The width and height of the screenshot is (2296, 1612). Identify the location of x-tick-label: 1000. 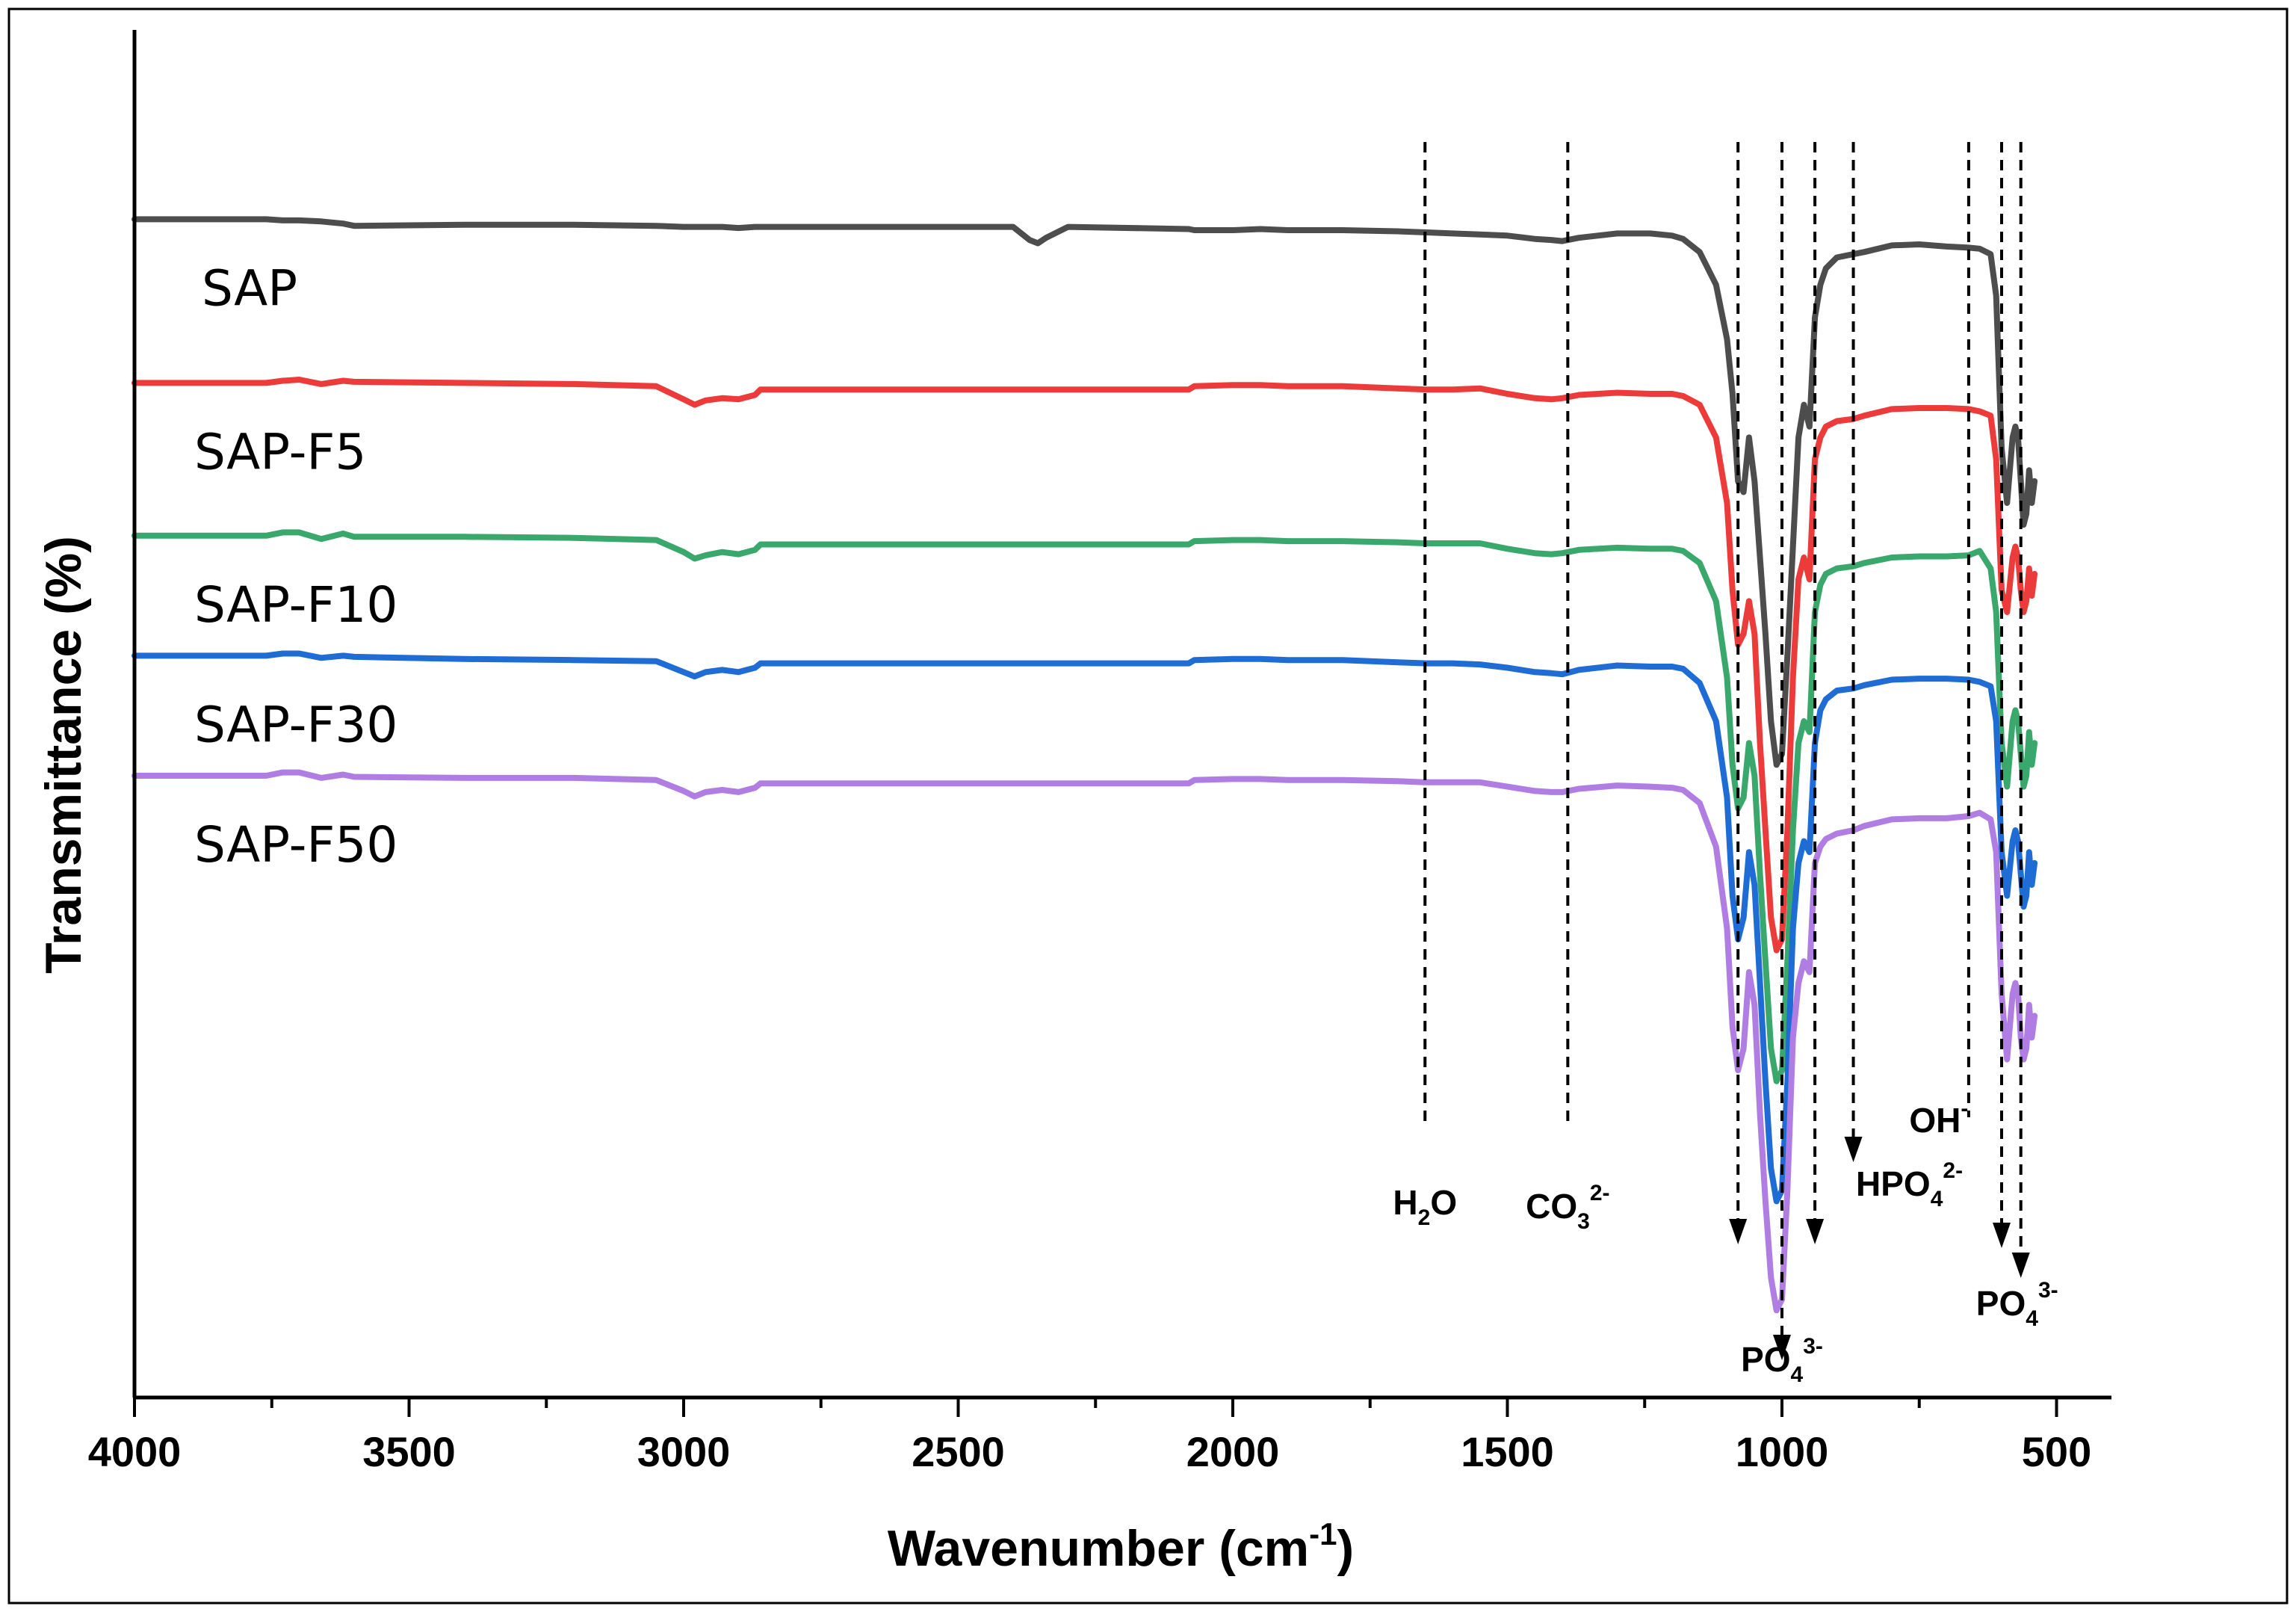
(1782, 1452).